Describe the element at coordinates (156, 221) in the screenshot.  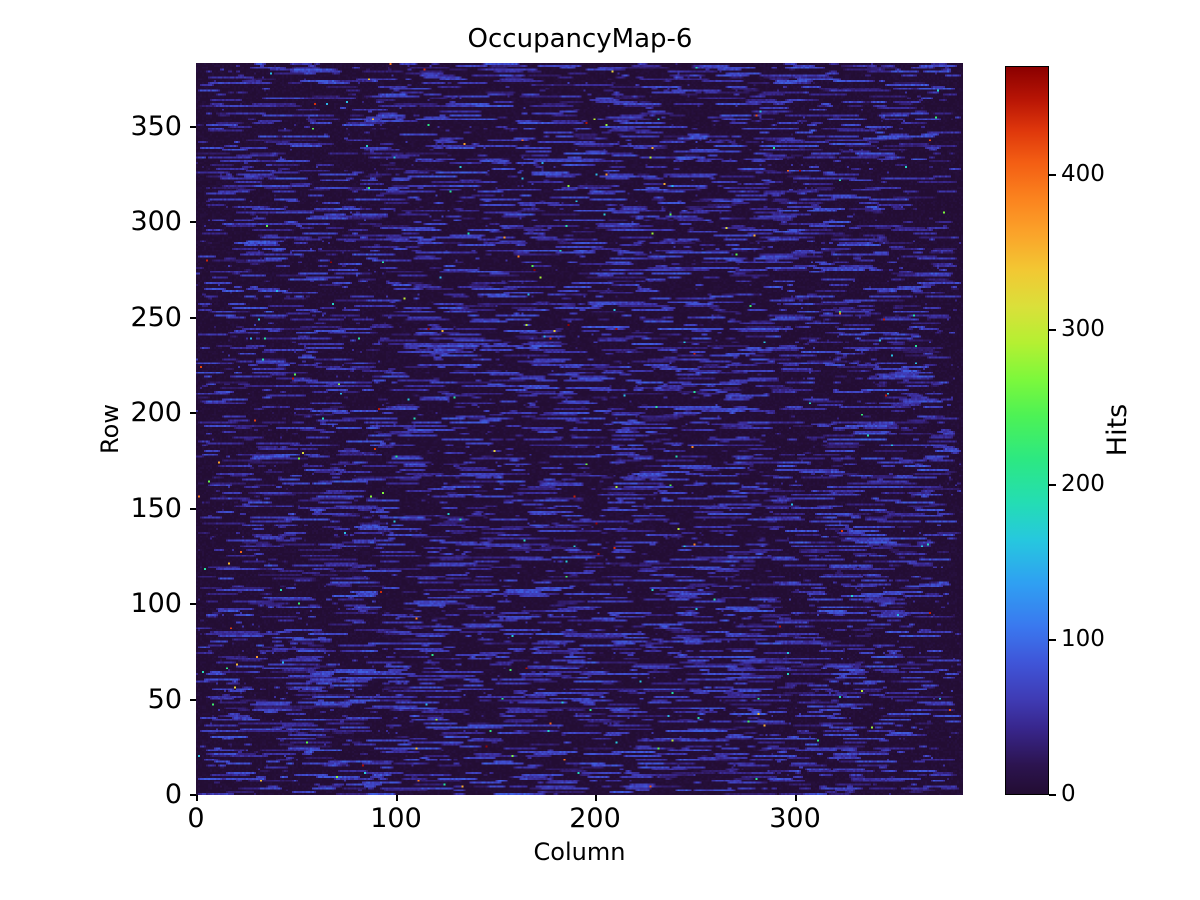
I see `y-tick-label-300: 300` at that location.